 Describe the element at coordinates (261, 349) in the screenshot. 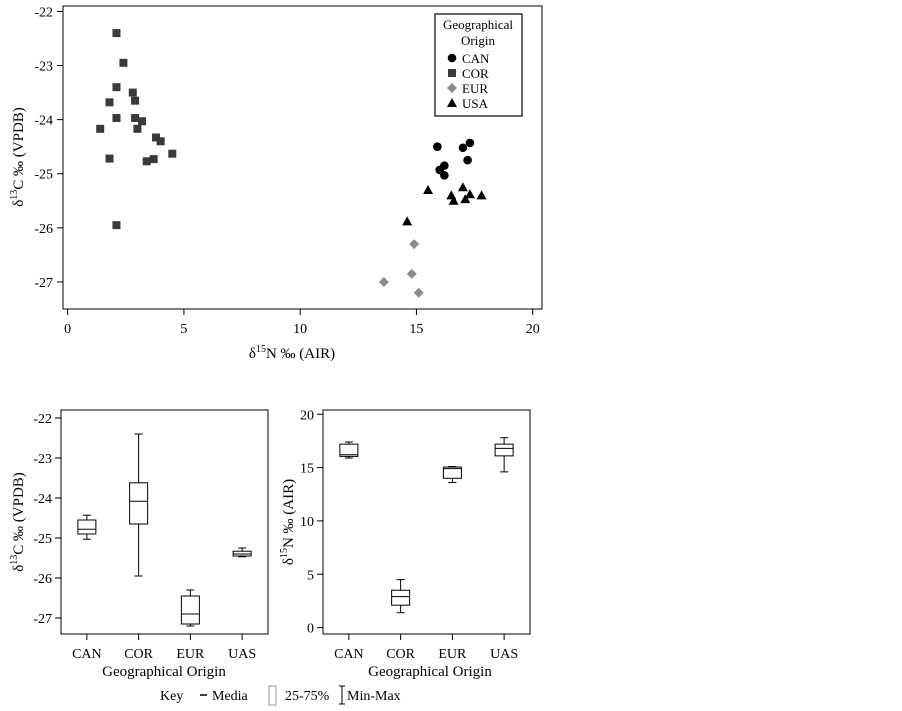

I see `scatter-x-label-sup: 15` at that location.